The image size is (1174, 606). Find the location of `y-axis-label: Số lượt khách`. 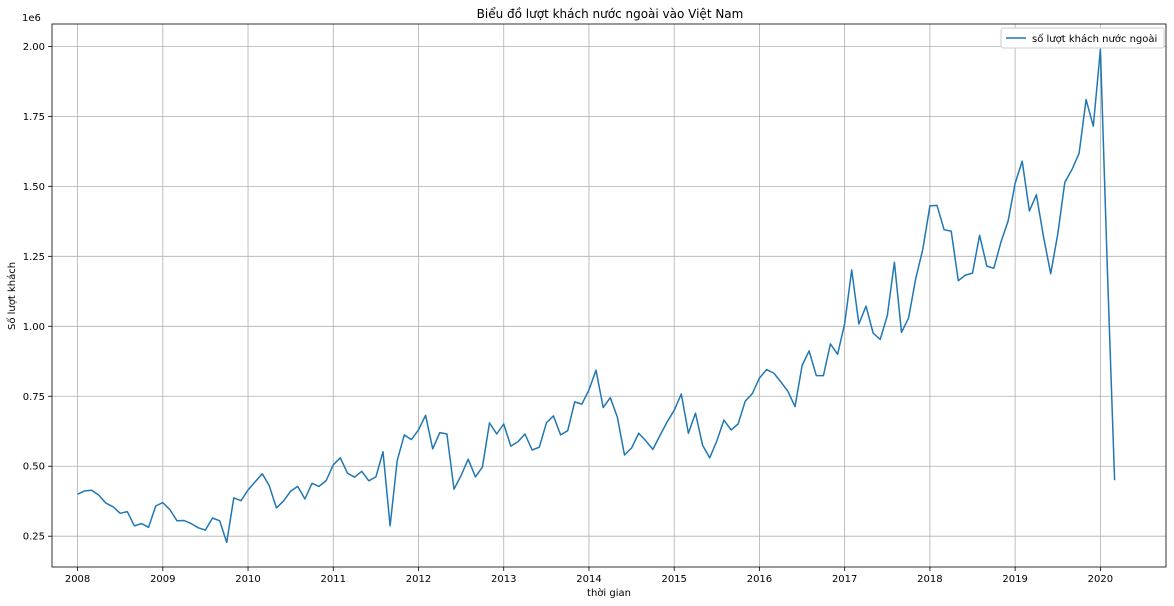

y-axis-label: Số lượt khách is located at coordinates (12, 296).